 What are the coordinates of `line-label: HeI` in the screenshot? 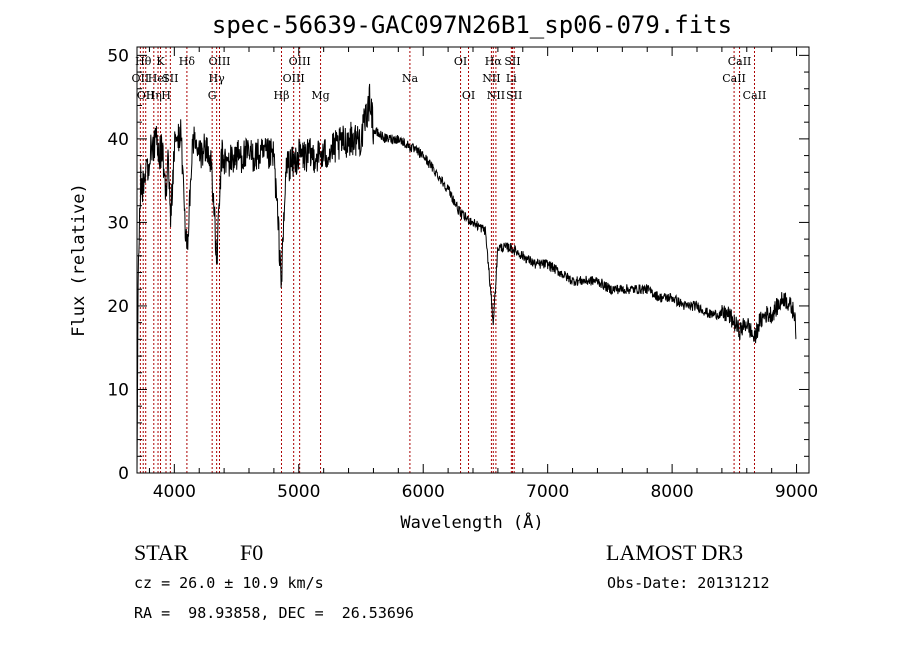 It's located at (158, 78).